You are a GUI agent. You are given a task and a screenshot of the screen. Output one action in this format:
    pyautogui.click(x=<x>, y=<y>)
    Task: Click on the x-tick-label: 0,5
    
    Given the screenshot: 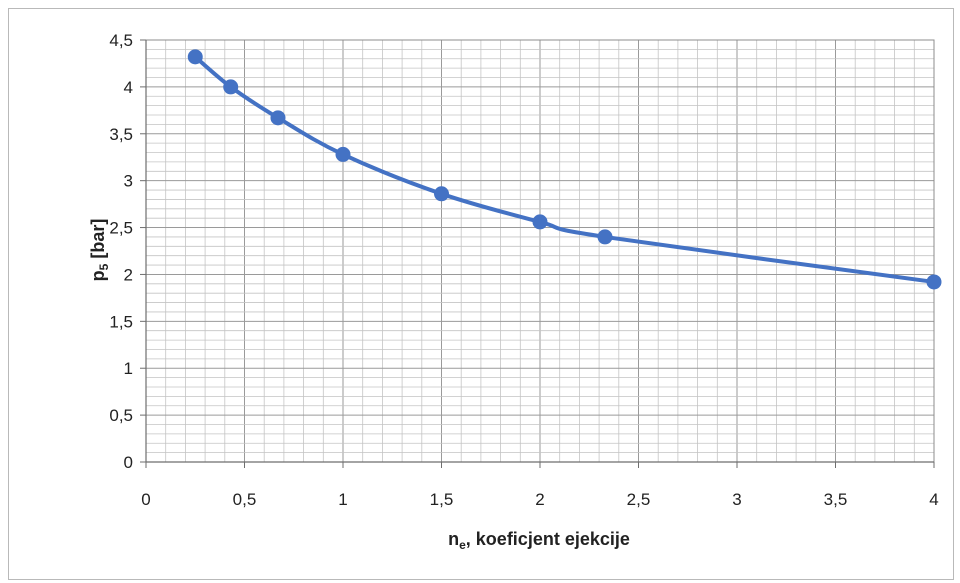 What is the action you would take?
    pyautogui.click(x=245, y=499)
    